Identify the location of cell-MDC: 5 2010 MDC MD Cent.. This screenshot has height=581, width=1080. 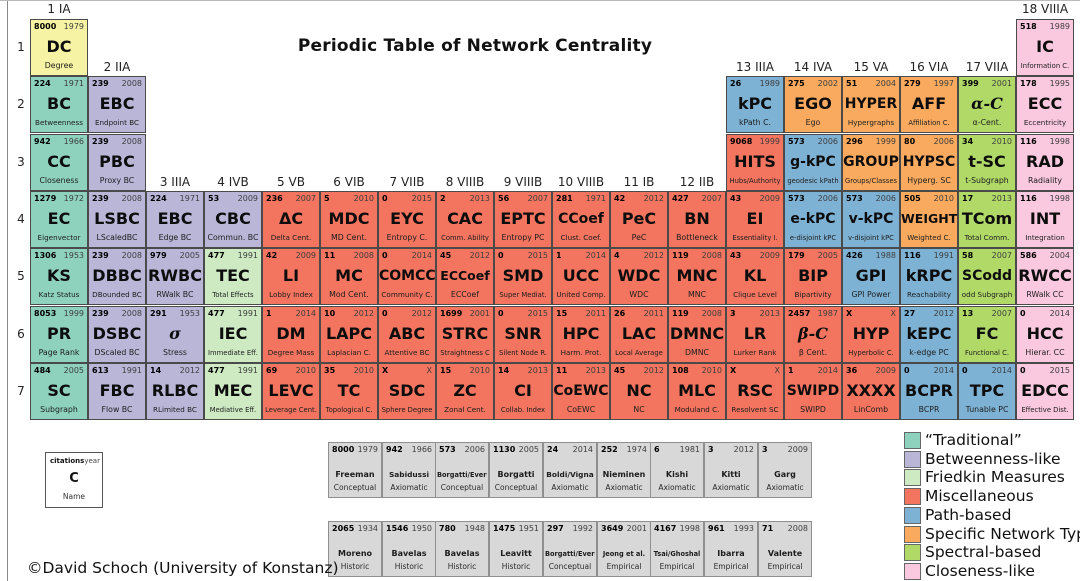
(349, 219).